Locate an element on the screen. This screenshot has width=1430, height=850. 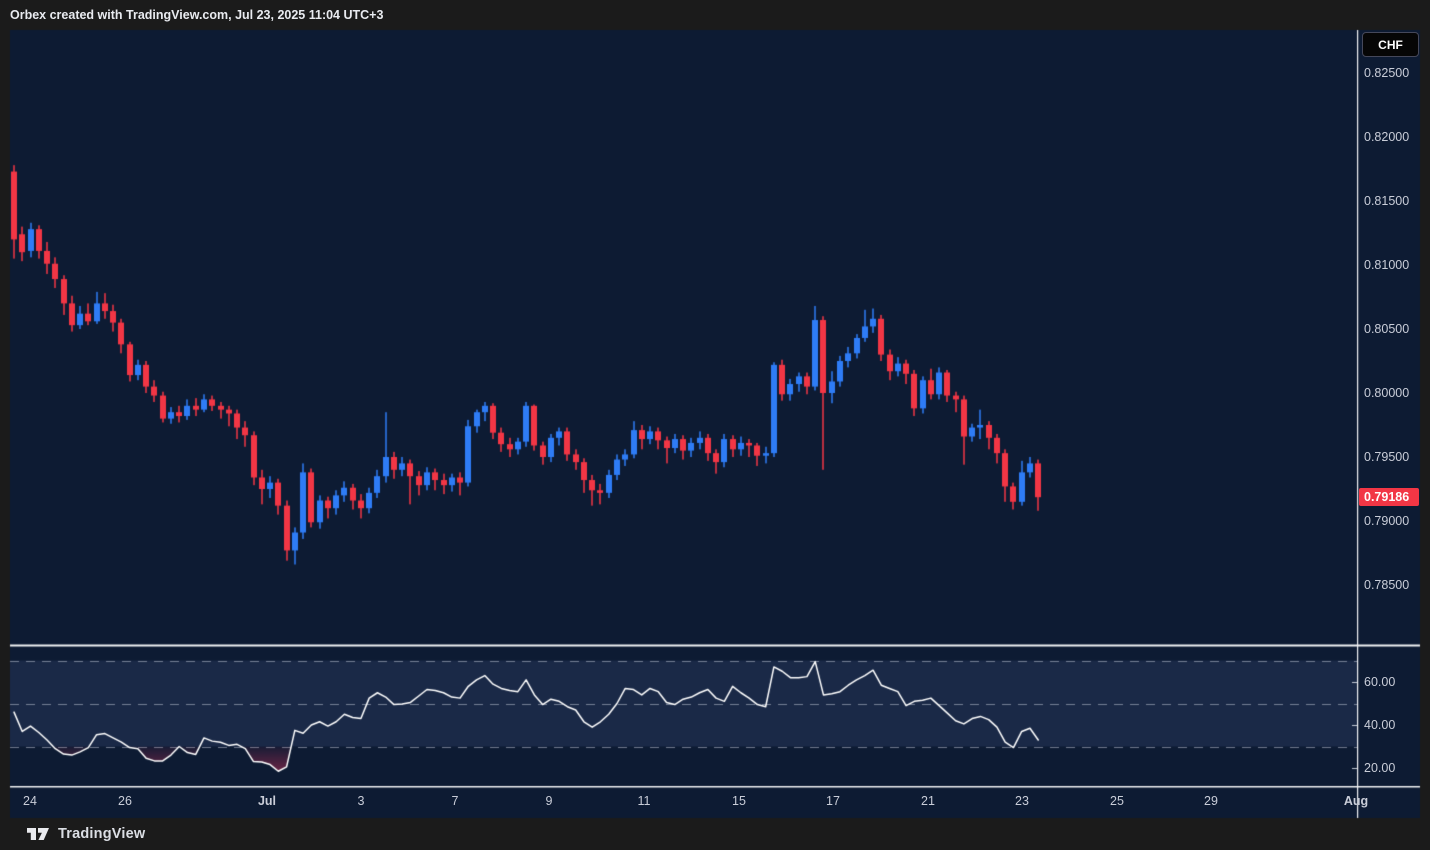
tradingview-link: TradingView is located at coordinates (715, 834).